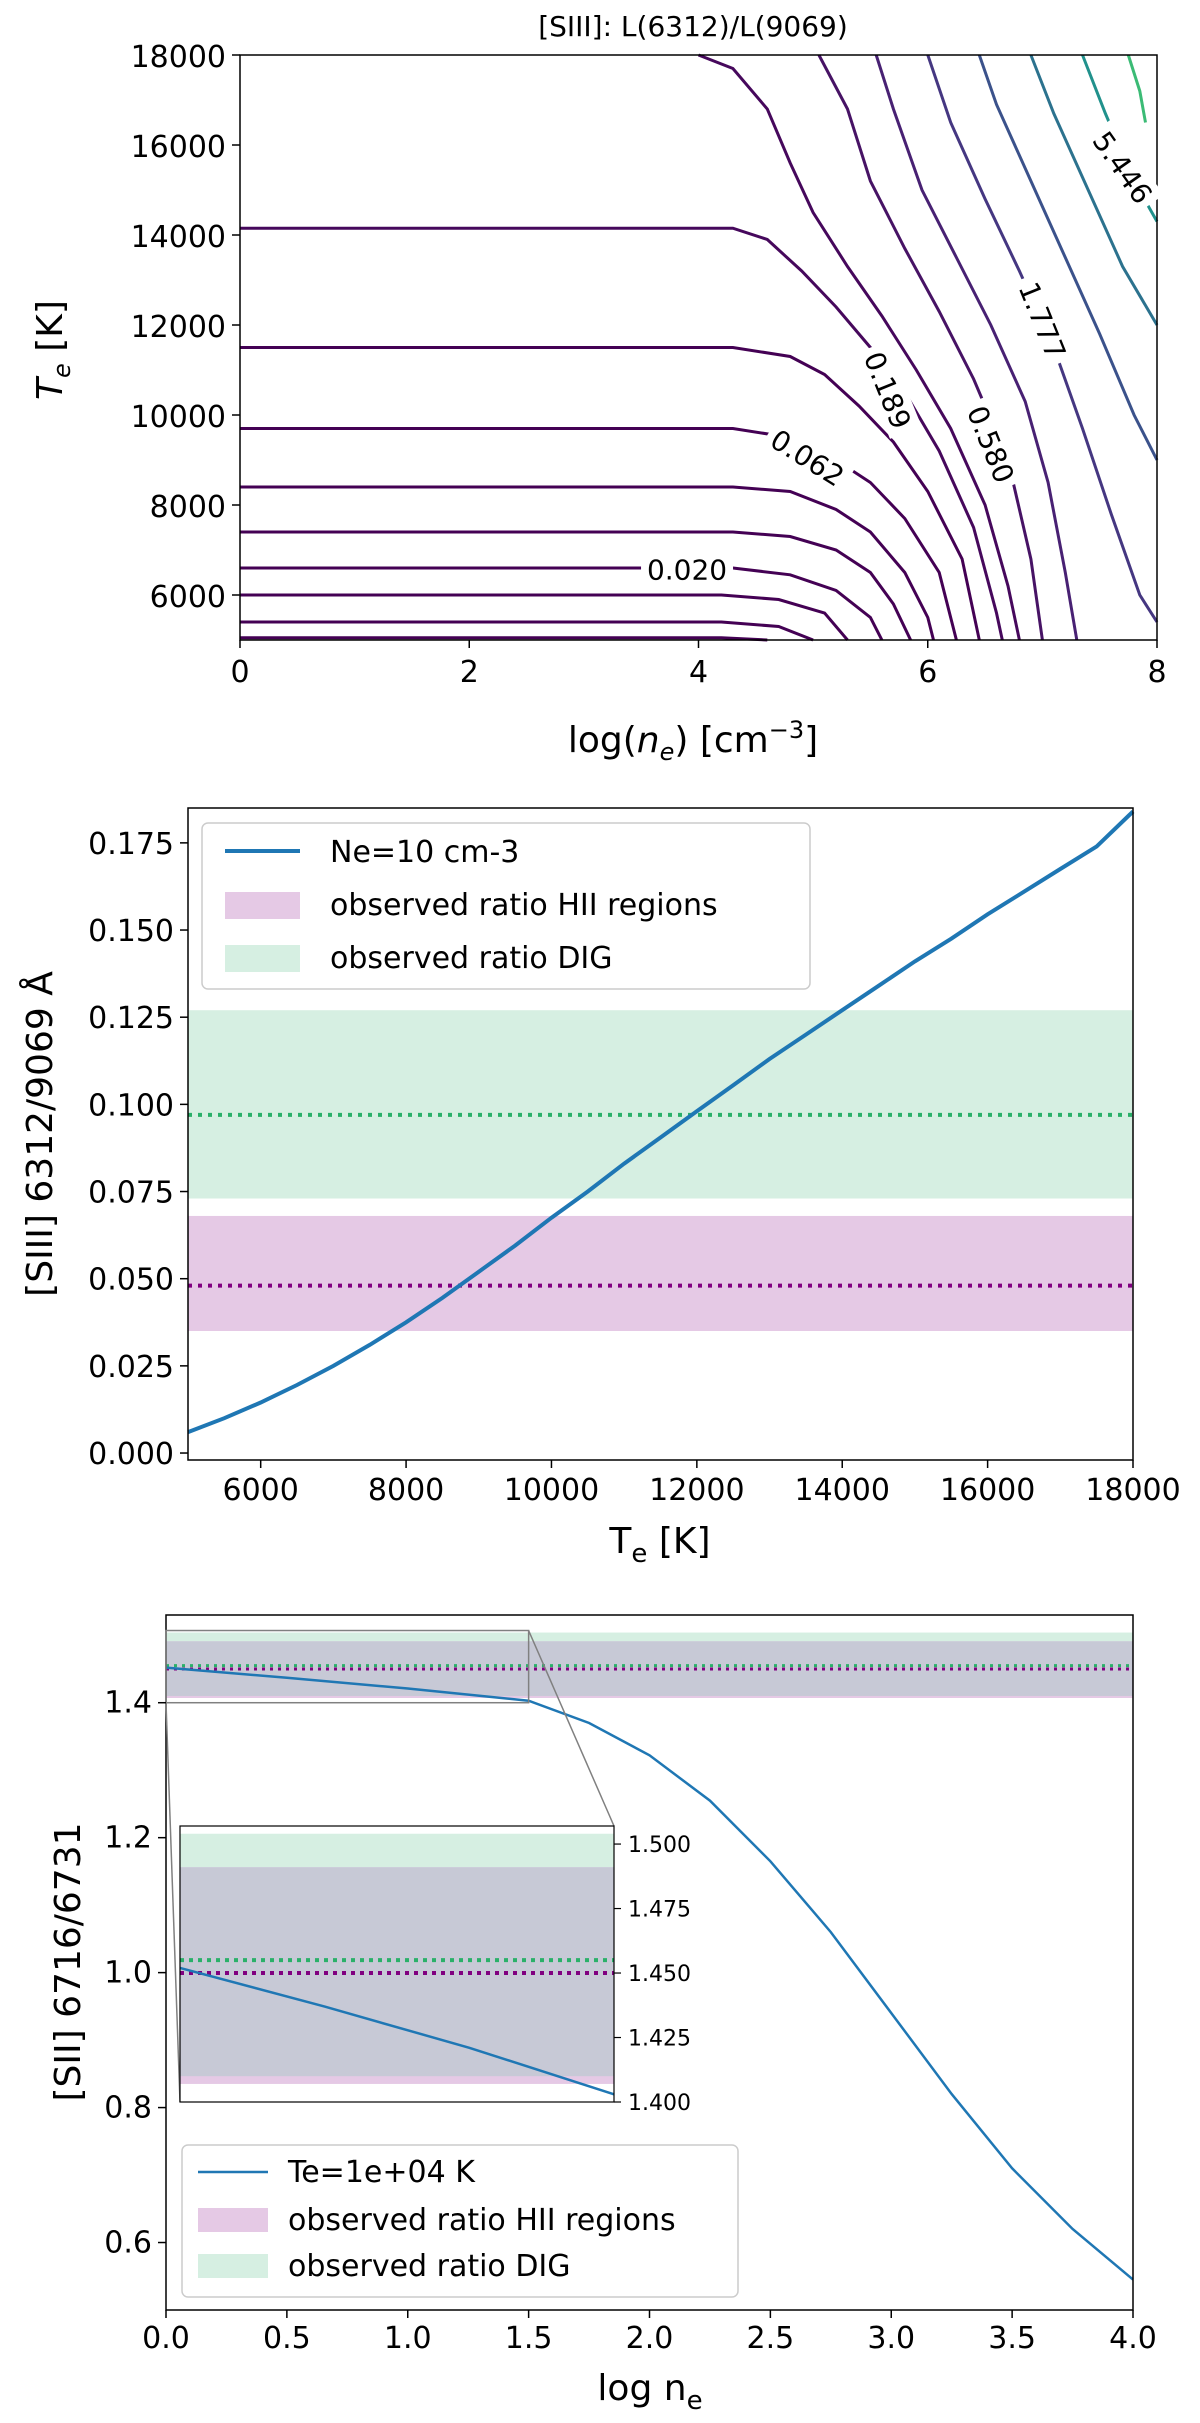 The height and width of the screenshot is (2423, 1200). What do you see at coordinates (659, 1845) in the screenshot?
I see `sii-inset-y-tick-label-4: 1.500` at bounding box center [659, 1845].